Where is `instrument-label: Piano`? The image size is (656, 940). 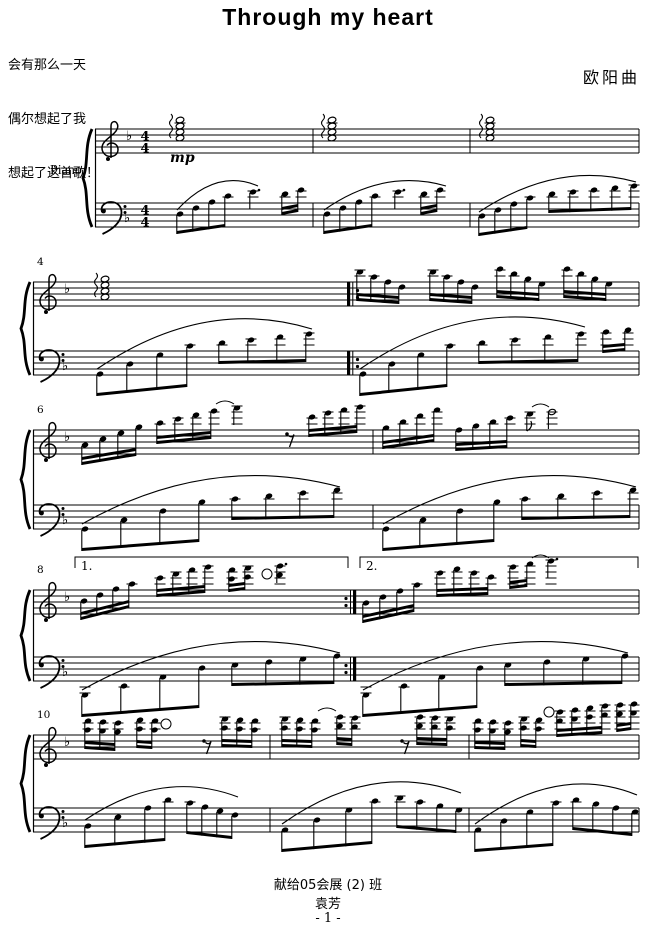 instrument-label: Piano is located at coordinates (66, 170).